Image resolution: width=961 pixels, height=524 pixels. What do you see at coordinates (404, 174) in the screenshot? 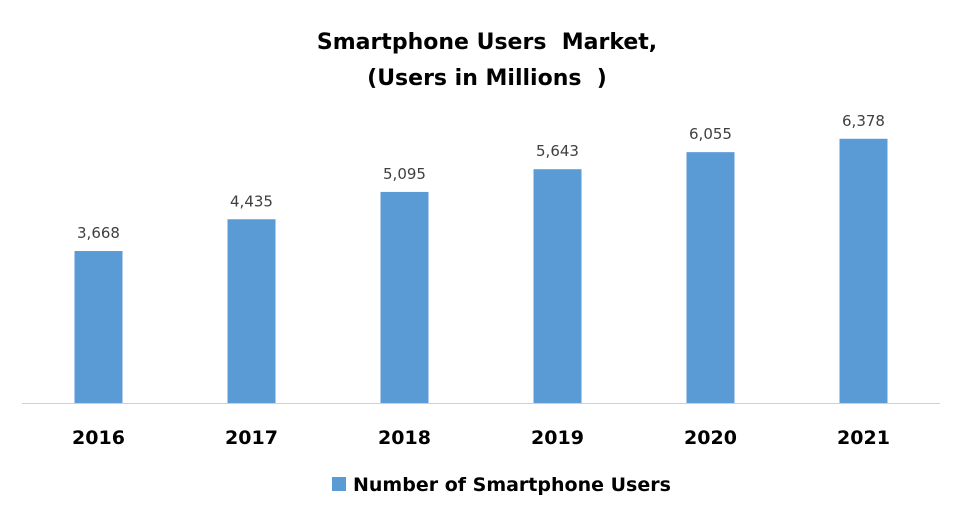
I see `data-label-2018: 5,095` at bounding box center [404, 174].